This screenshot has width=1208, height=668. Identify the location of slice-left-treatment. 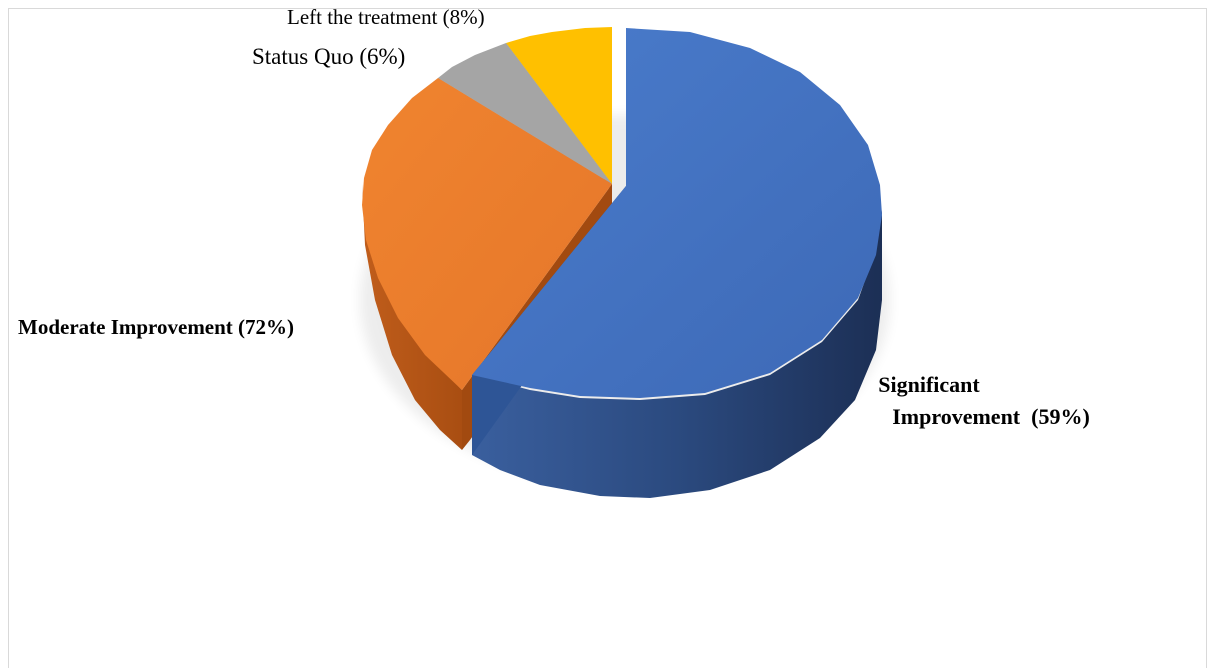
(559, 105).